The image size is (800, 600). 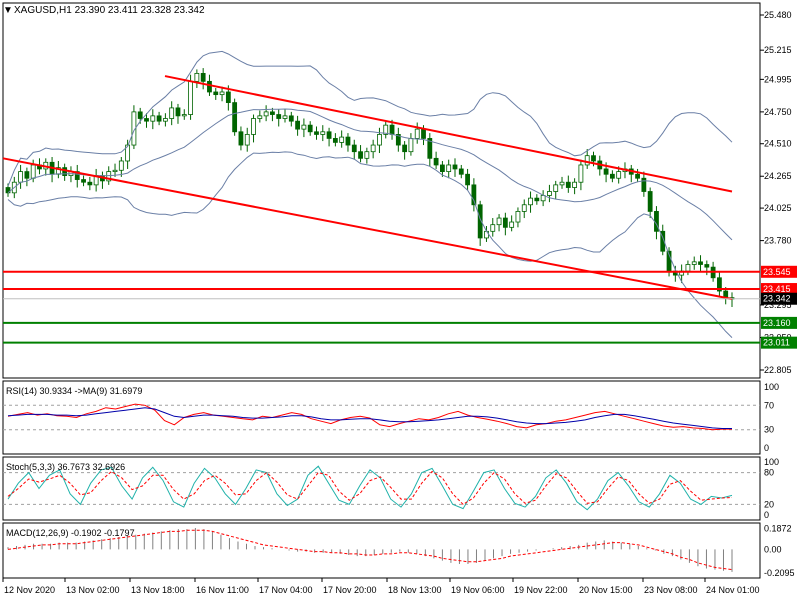 I want to click on level-badge, so click(x=779, y=342).